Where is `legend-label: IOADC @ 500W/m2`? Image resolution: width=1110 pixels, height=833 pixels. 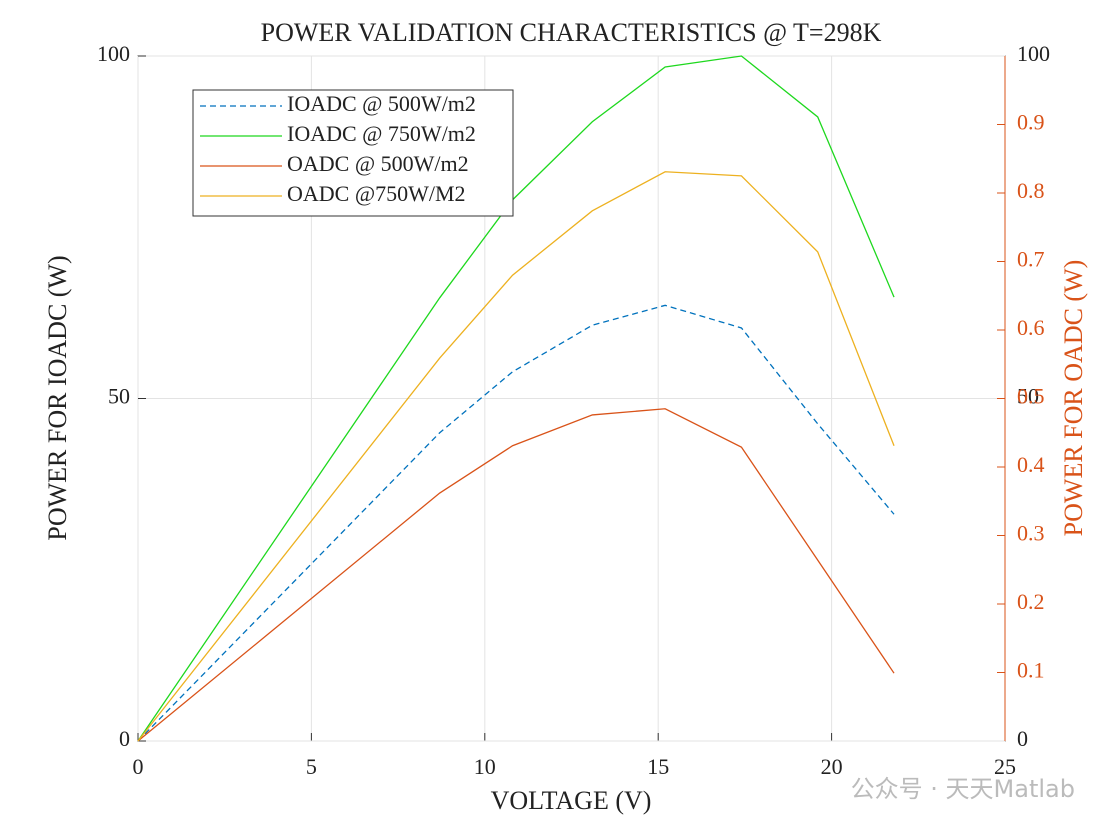
legend-label: IOADC @ 500W/m2 is located at coordinates (381, 103).